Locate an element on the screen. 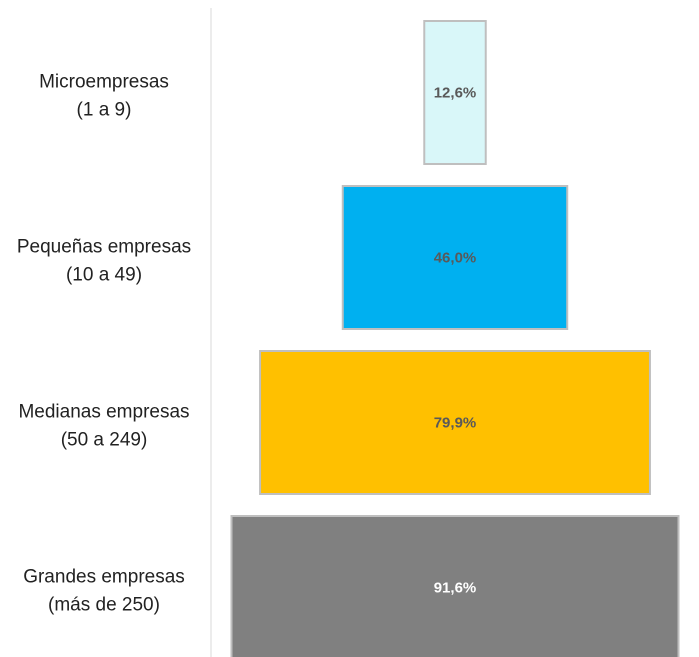  category-label-4-line-1: Grandes empresas is located at coordinates (104, 577).